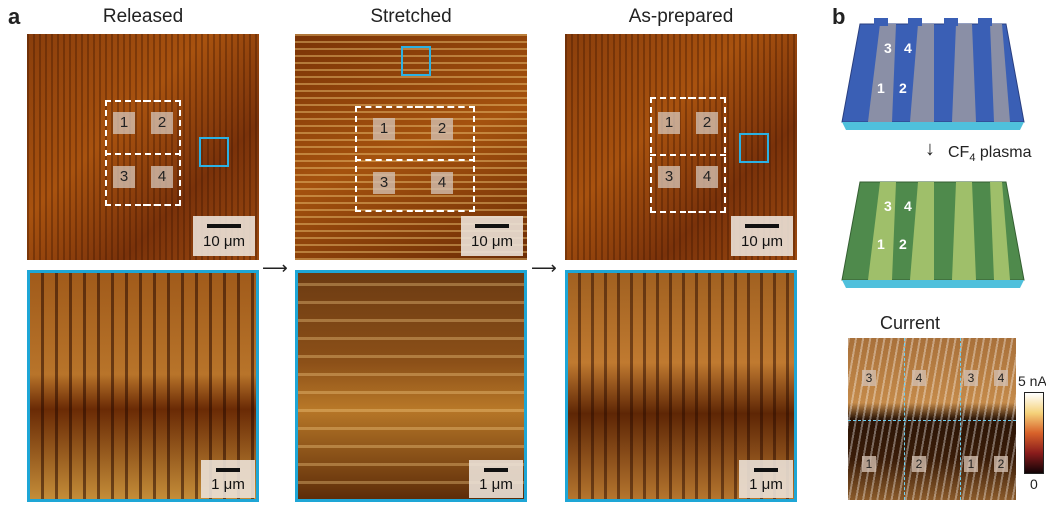 This screenshot has width=1047, height=505. I want to click on down-arrow-icon: ↓, so click(930, 149).